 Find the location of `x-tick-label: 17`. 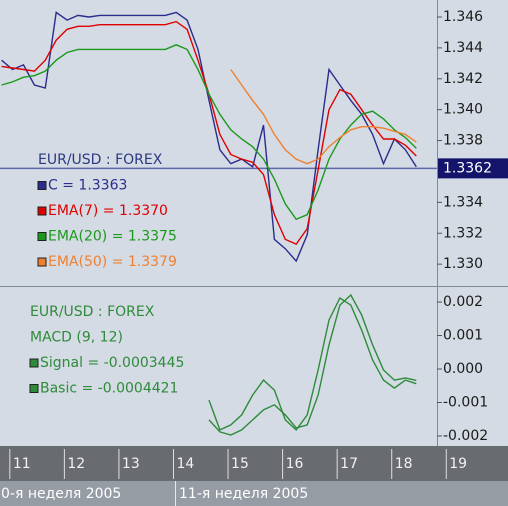

x-tick-label: 17 is located at coordinates (349, 464).